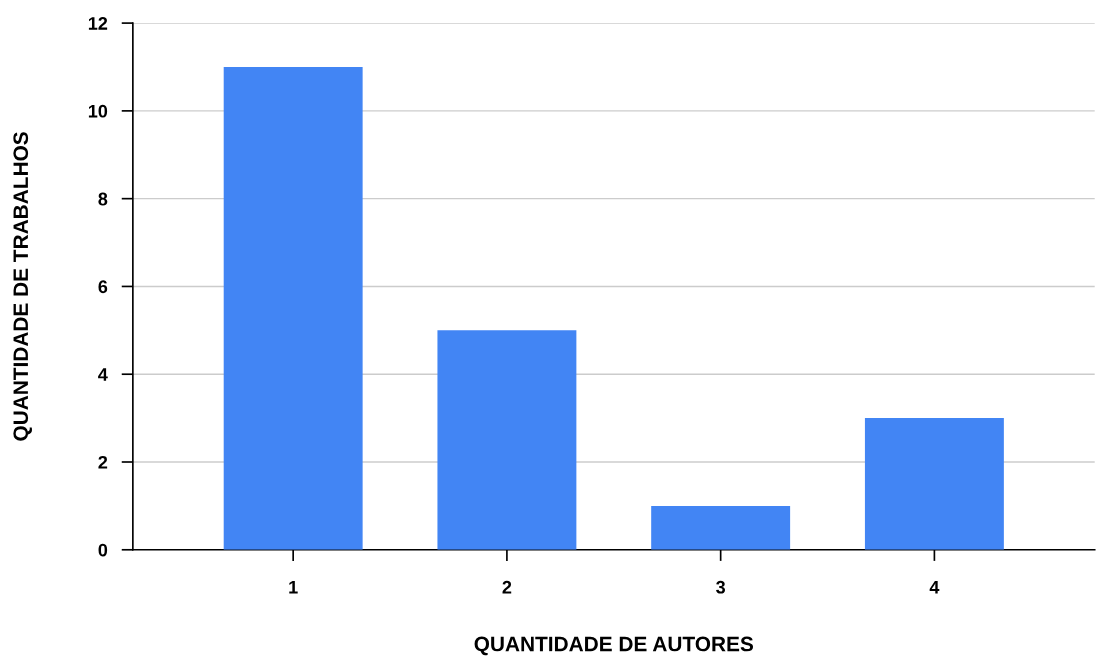 The width and height of the screenshot is (1098, 660). Describe the element at coordinates (98, 111) in the screenshot. I see `y-tick-label: 10` at that location.